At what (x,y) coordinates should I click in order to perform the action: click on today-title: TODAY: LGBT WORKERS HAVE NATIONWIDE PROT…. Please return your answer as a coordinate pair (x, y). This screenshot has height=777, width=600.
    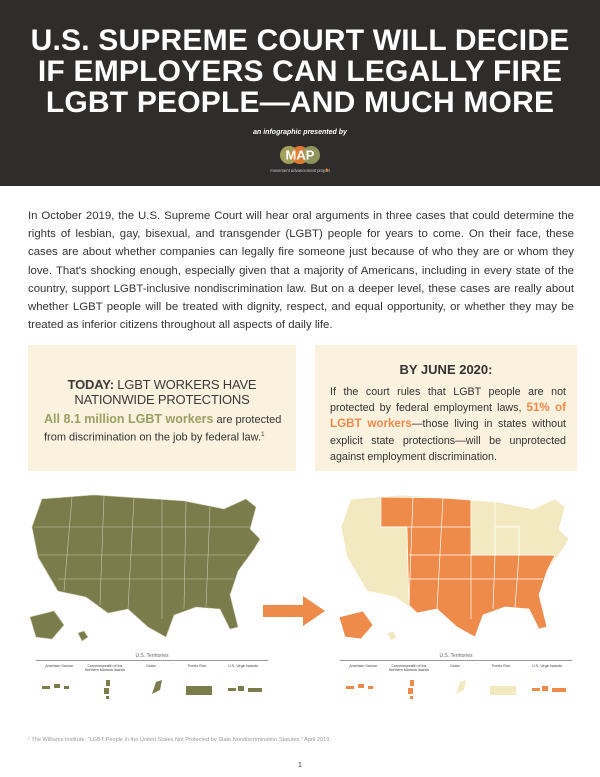
    Looking at the image, I should click on (162, 392).